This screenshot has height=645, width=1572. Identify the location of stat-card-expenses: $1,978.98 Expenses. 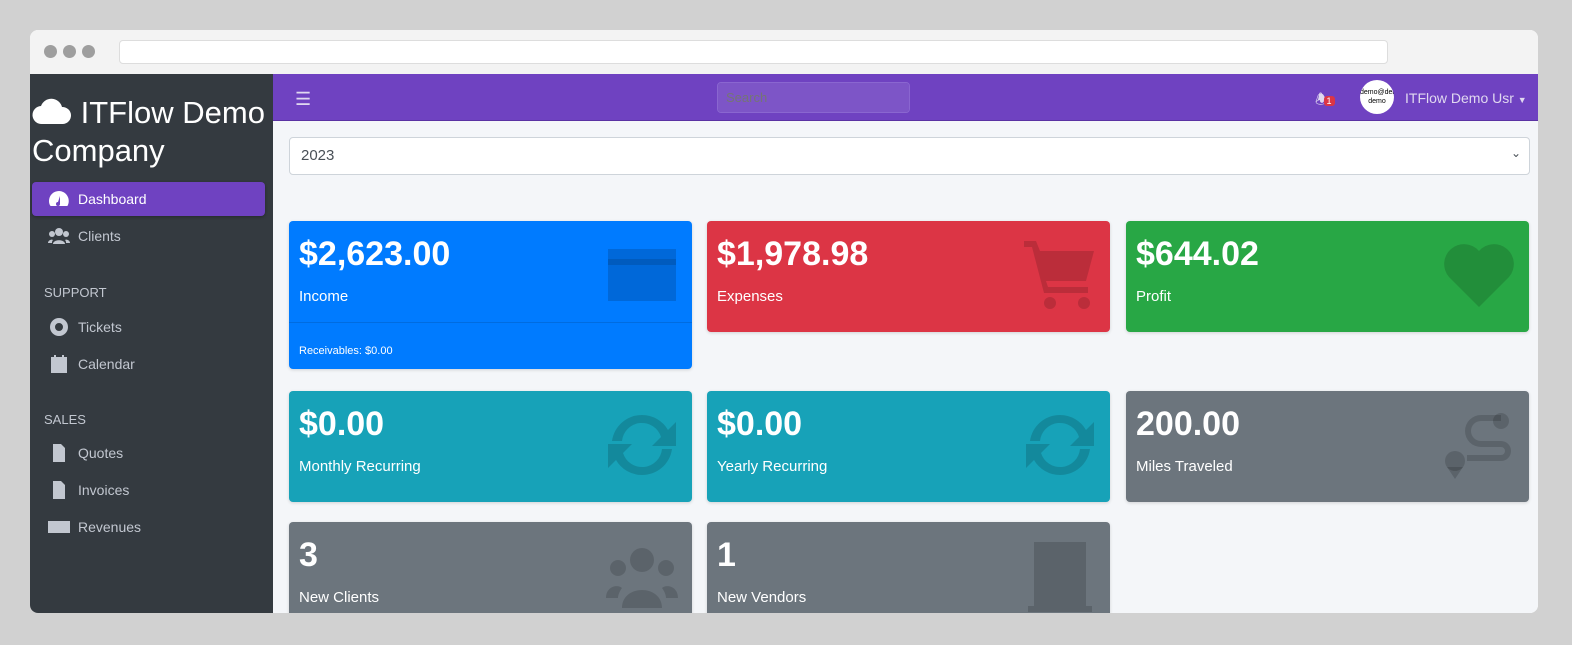
(908, 276).